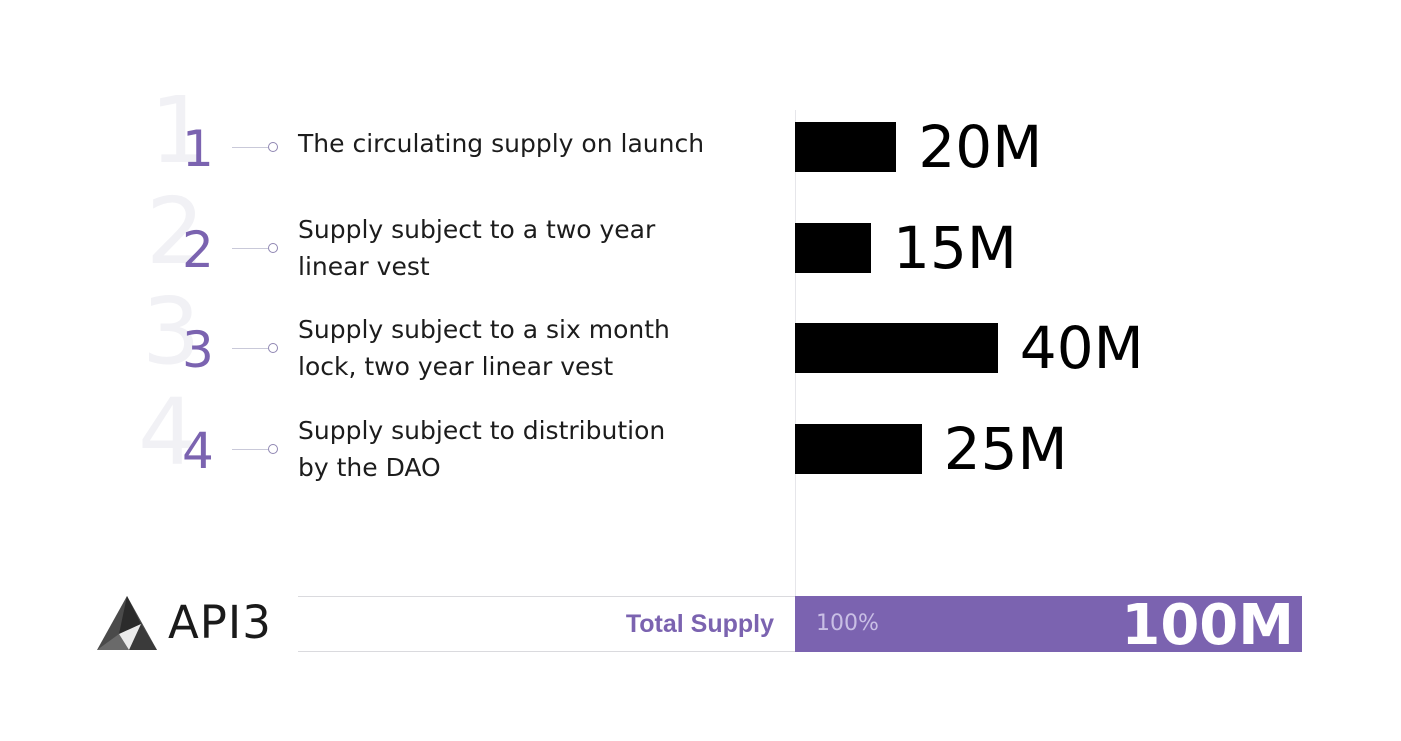  I want to click on bar-value-label: 20M, so click(980, 147).